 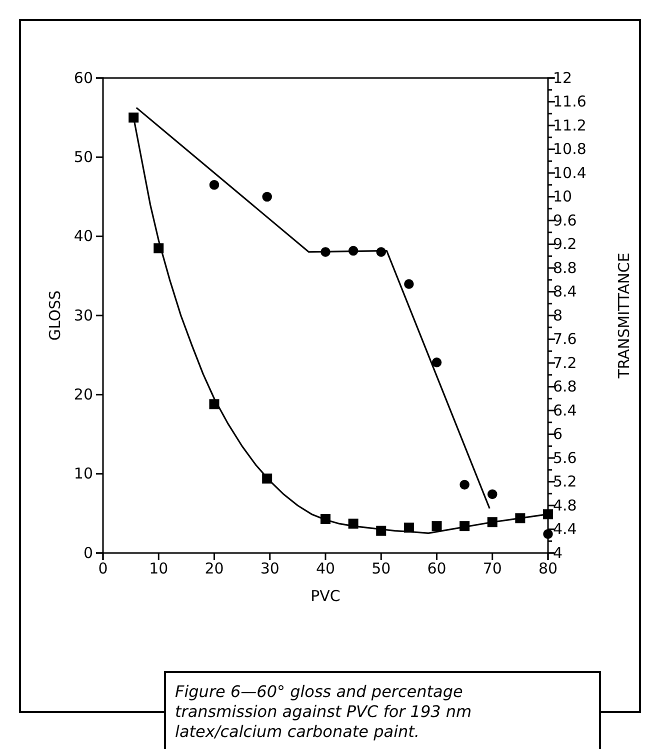 I want to click on x-tick-label: 60, so click(x=436, y=569).